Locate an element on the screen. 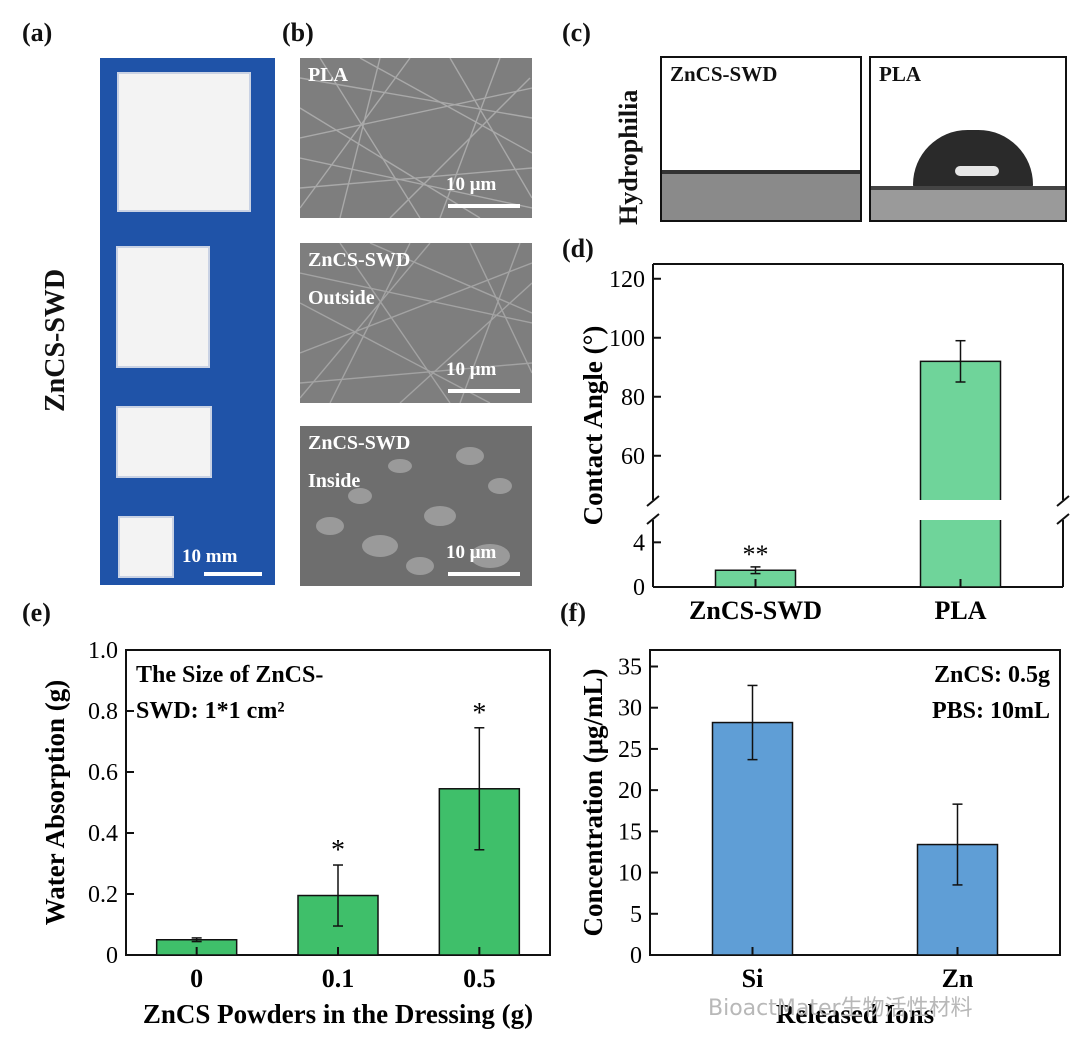 The height and width of the screenshot is (1050, 1080). sem-image-inside: ZnCS-SWD Inside 10 μm is located at coordinates (416, 506).